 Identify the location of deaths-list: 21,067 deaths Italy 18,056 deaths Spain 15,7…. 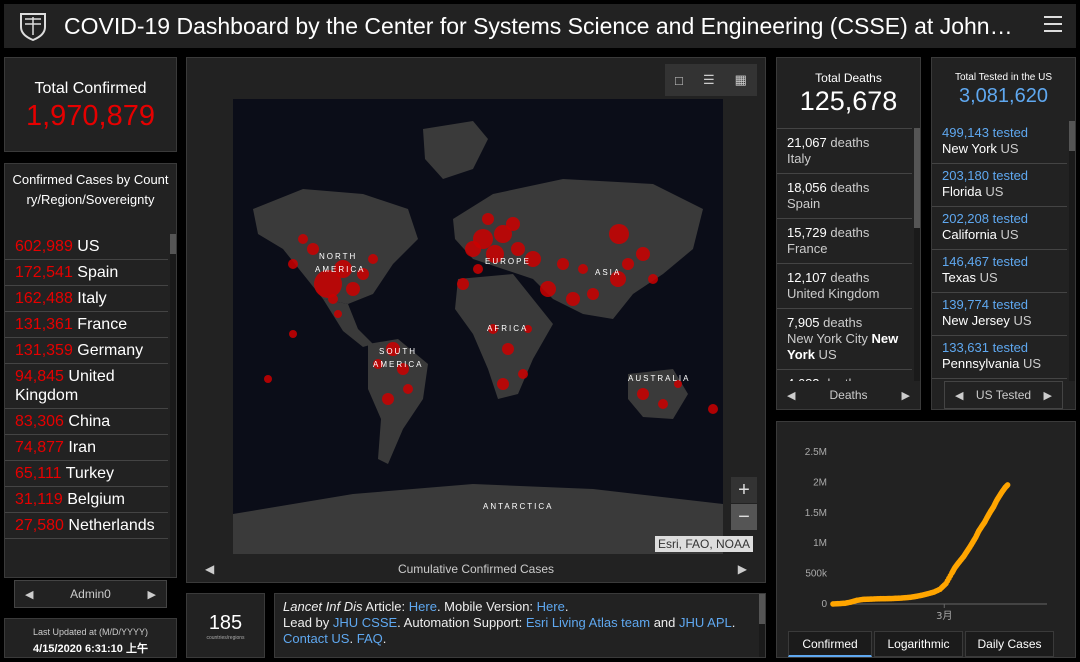
(844, 255).